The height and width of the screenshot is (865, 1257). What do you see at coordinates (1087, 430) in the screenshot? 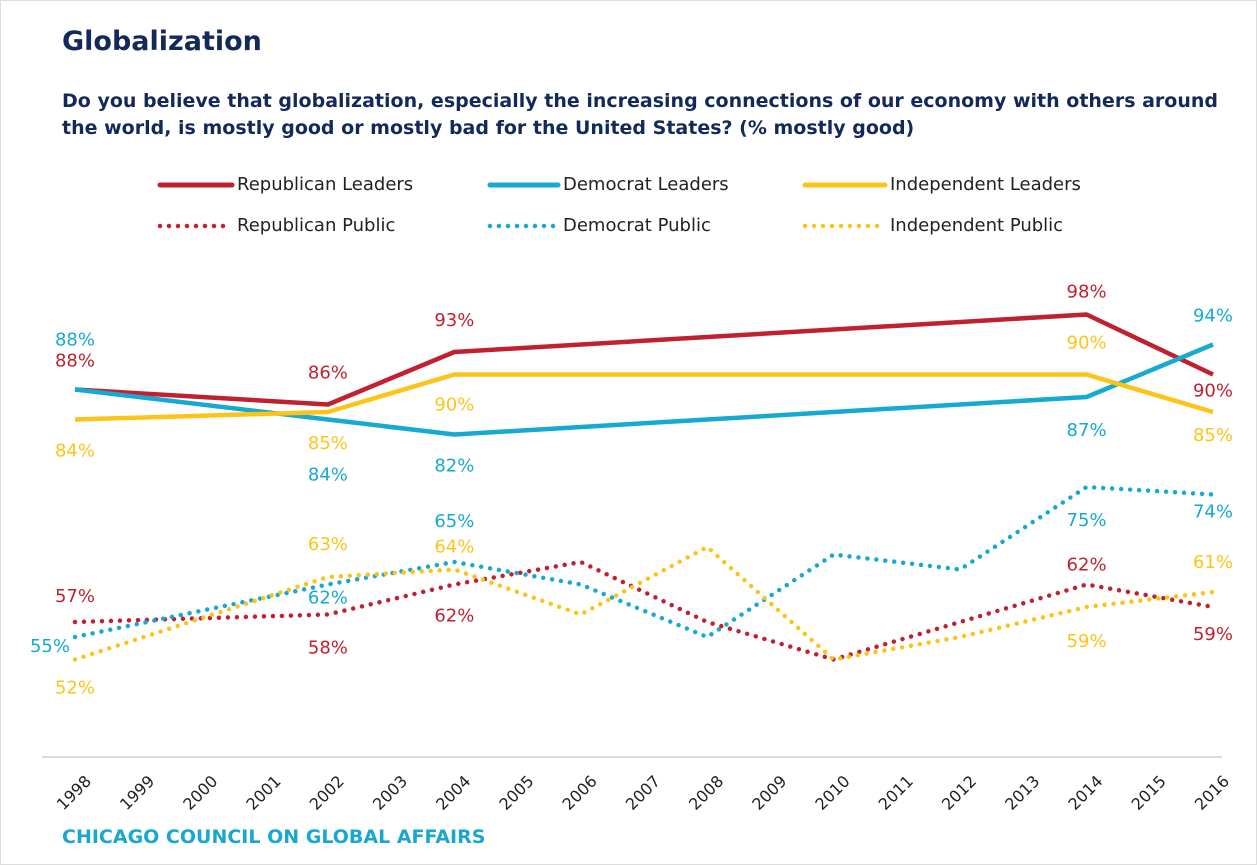
I see `data-label: 87%` at bounding box center [1087, 430].